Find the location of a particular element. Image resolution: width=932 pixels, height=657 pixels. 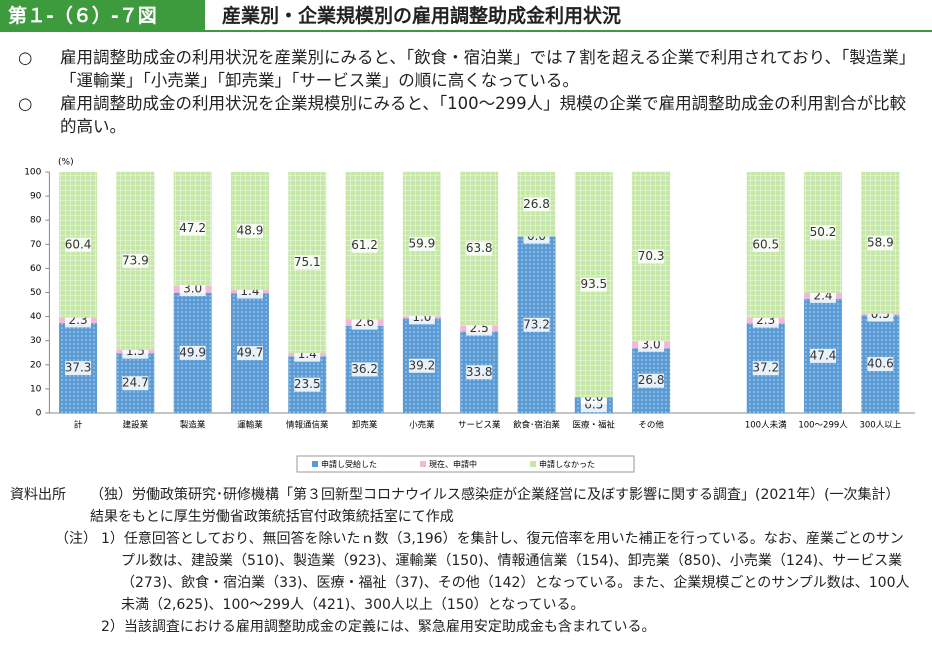

y-tick-label: 0 is located at coordinates (39, 414).